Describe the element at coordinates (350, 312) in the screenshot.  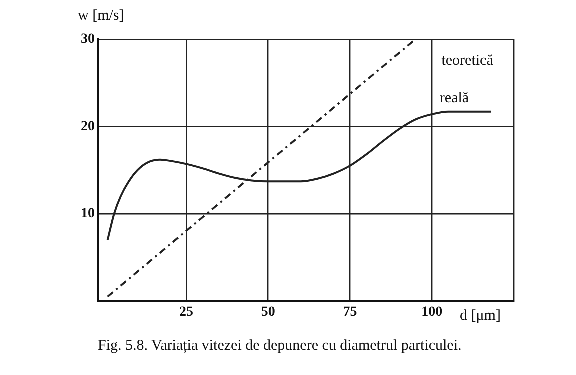
I see `x-tick-label: 75` at that location.